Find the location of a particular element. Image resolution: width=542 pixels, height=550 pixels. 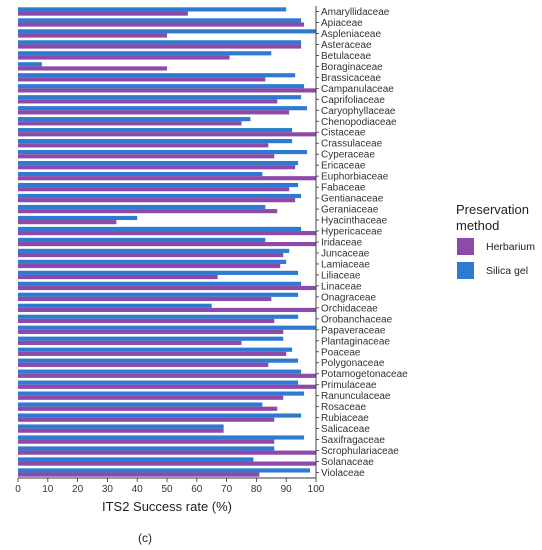

y-tick-label: Apiaceae is located at coordinates (342, 23).